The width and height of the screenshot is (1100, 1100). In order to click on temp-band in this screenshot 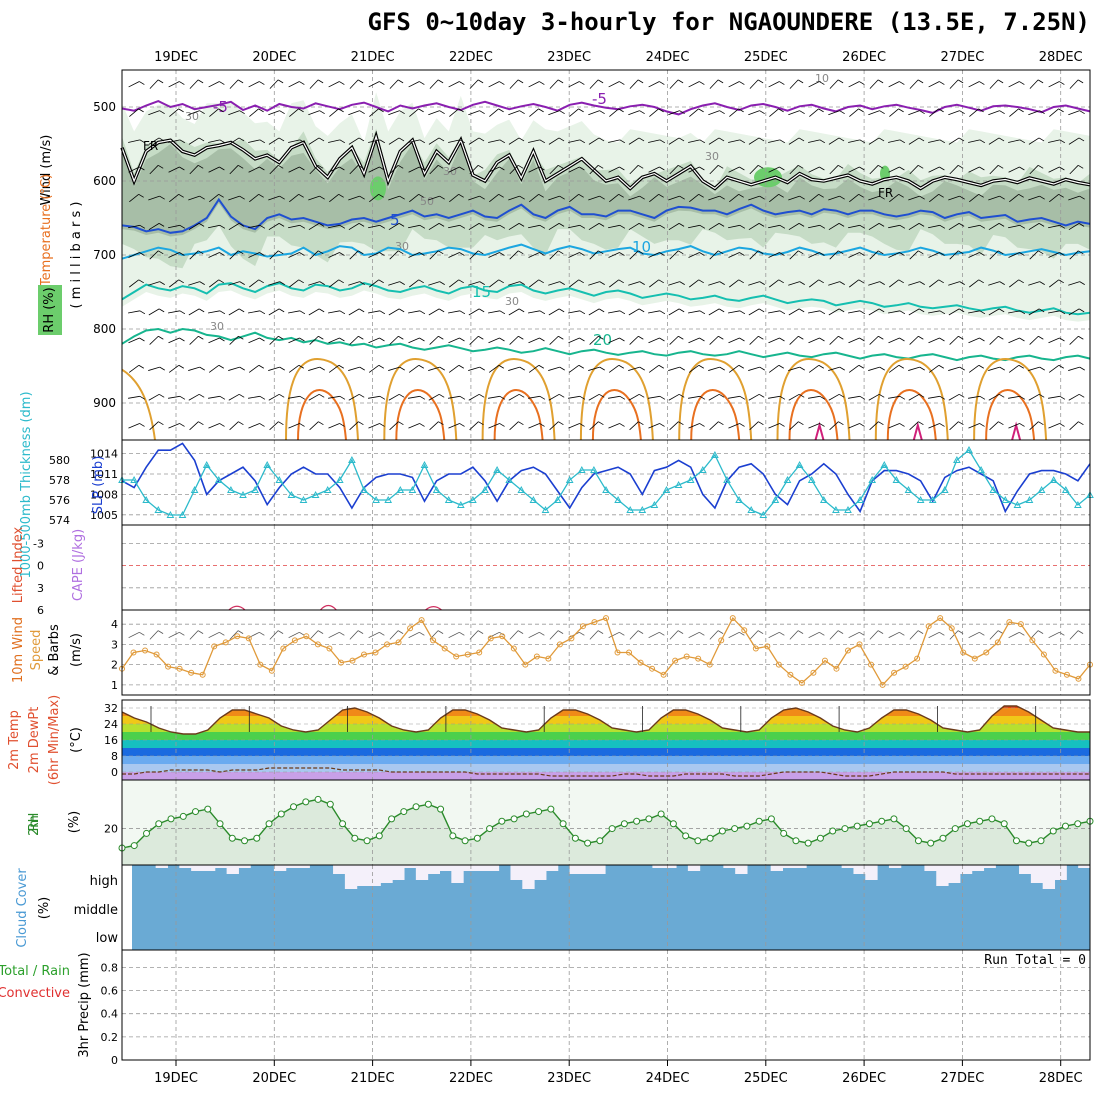, I will do `click(606, 776)`.